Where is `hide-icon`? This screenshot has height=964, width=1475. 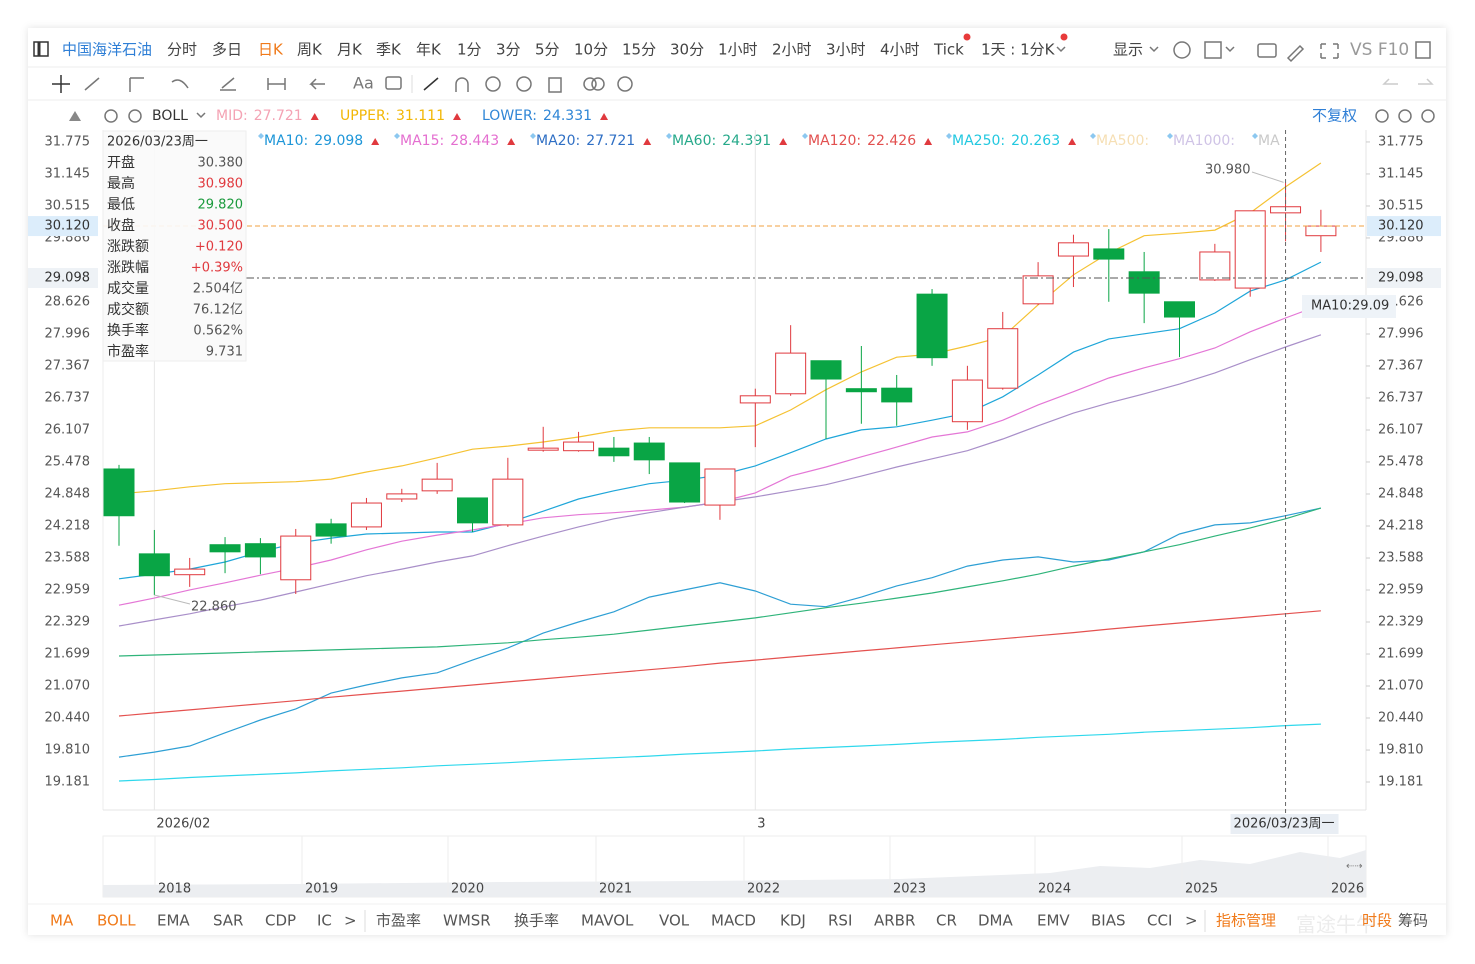
hide-icon is located at coordinates (524, 84).